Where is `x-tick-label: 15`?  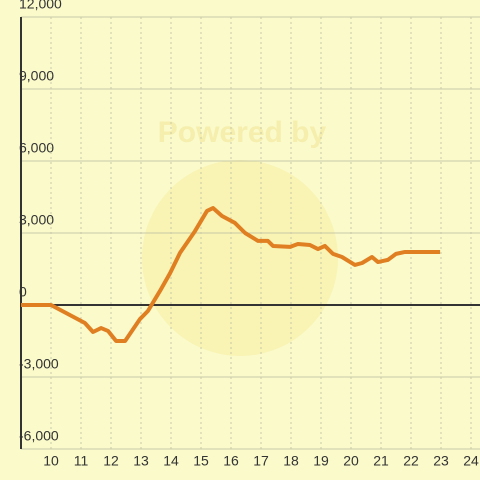
x-tick-label: 15 is located at coordinates (201, 461).